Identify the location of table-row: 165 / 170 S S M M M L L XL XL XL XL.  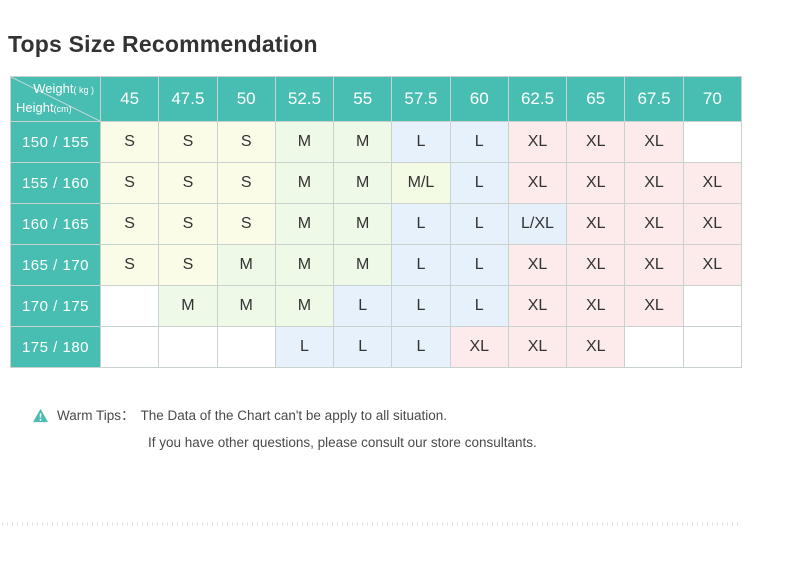
(376, 265).